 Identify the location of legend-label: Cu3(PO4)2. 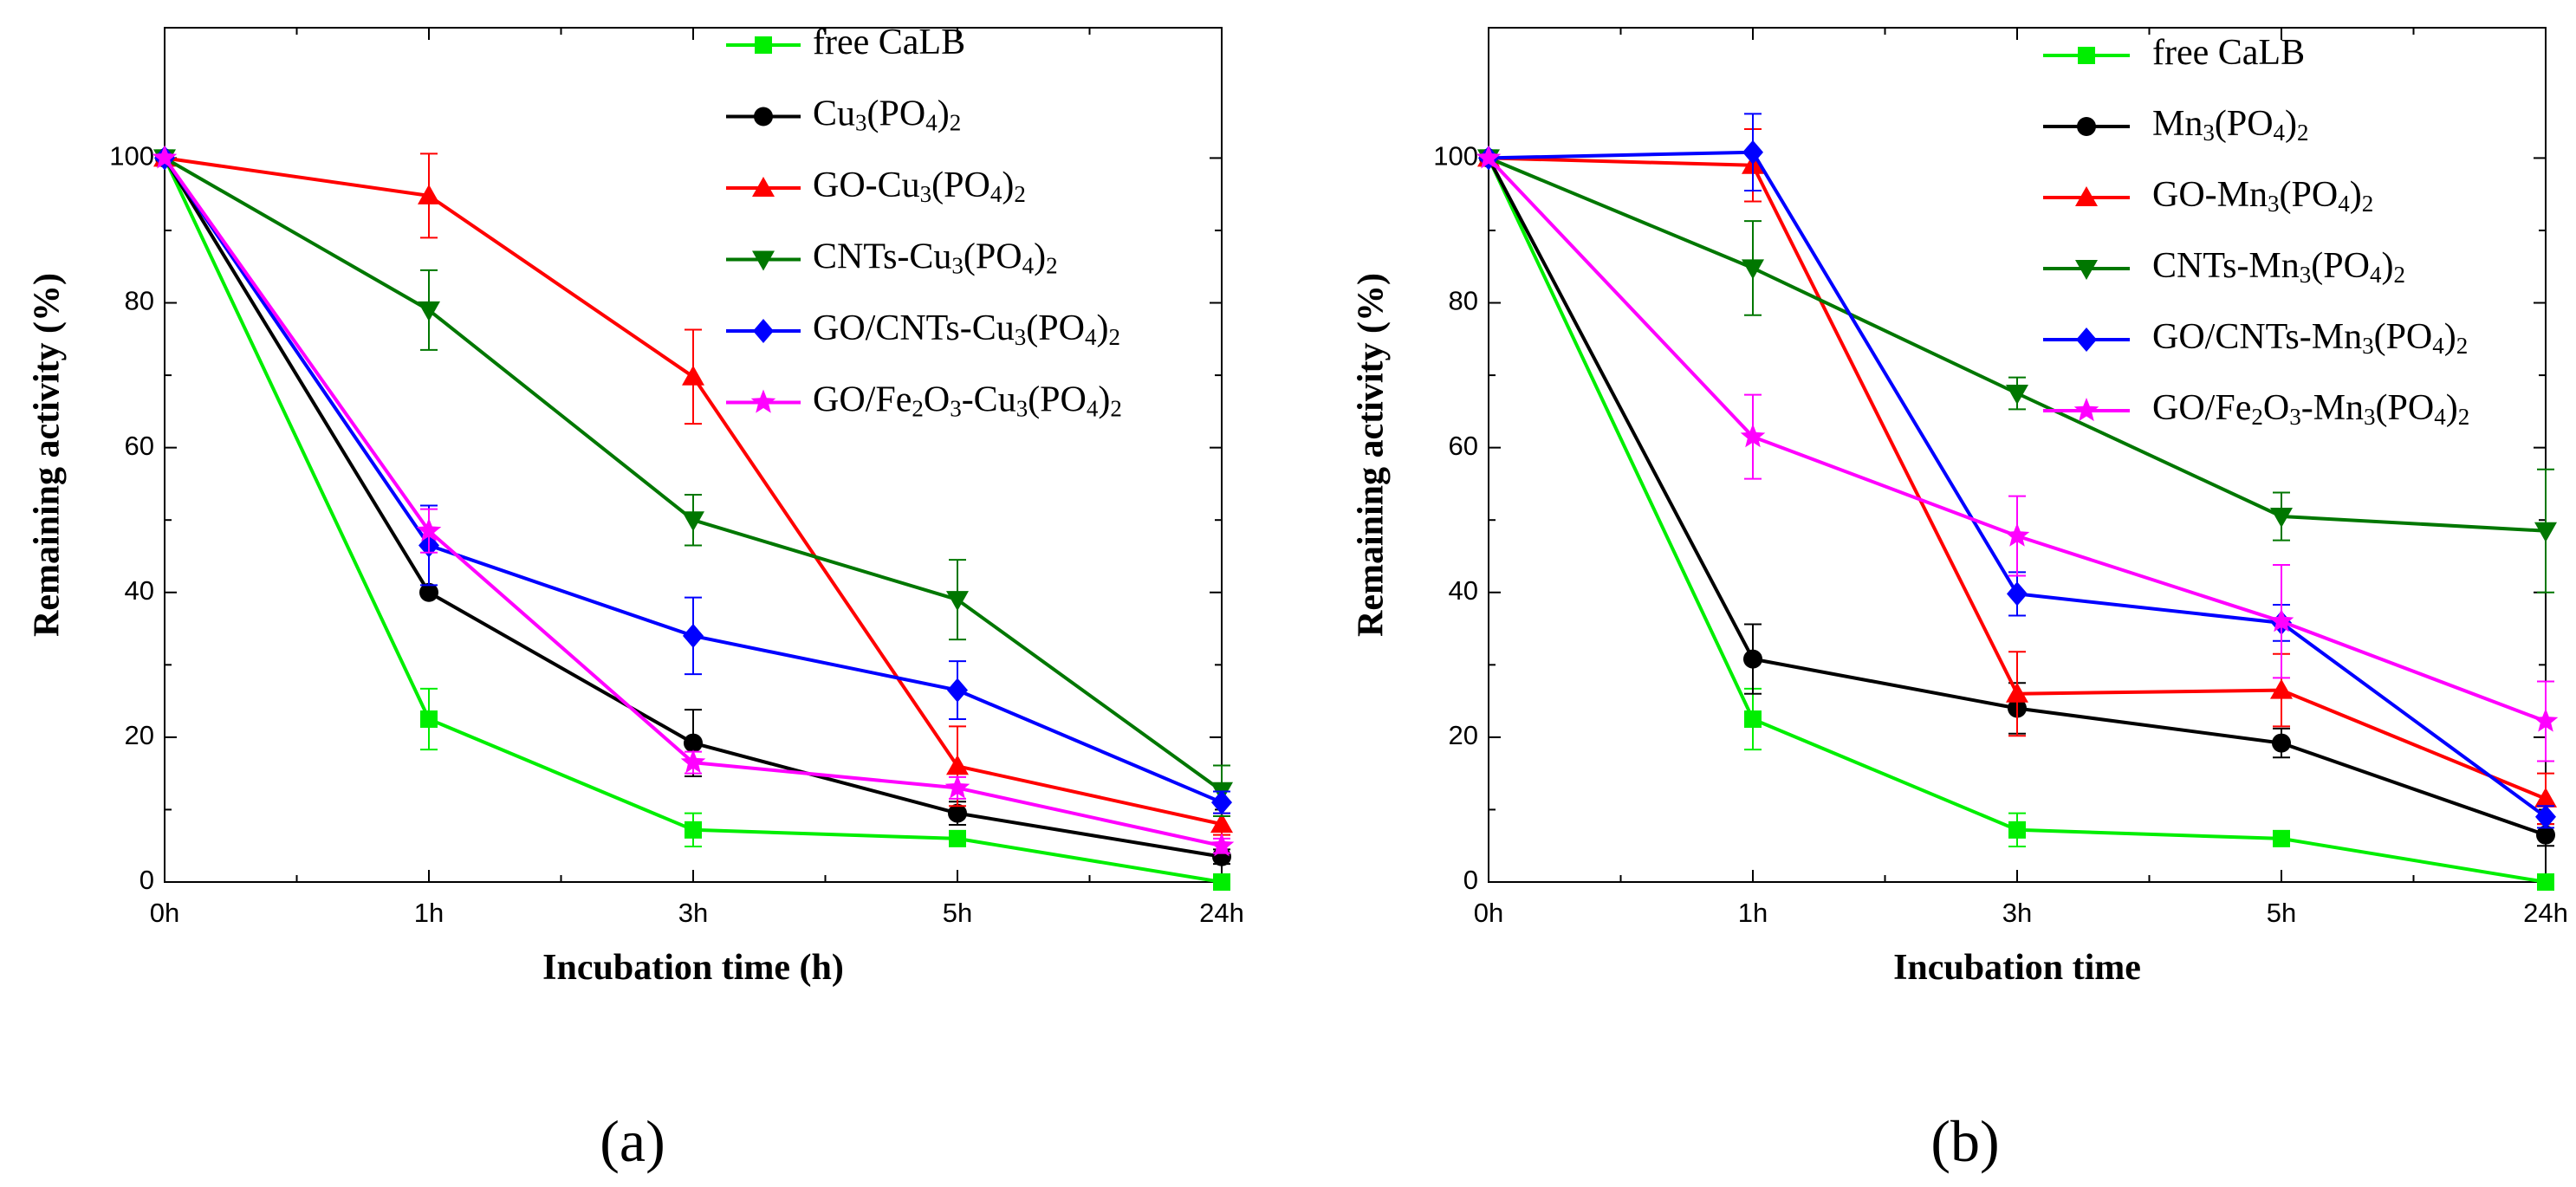
(887, 115).